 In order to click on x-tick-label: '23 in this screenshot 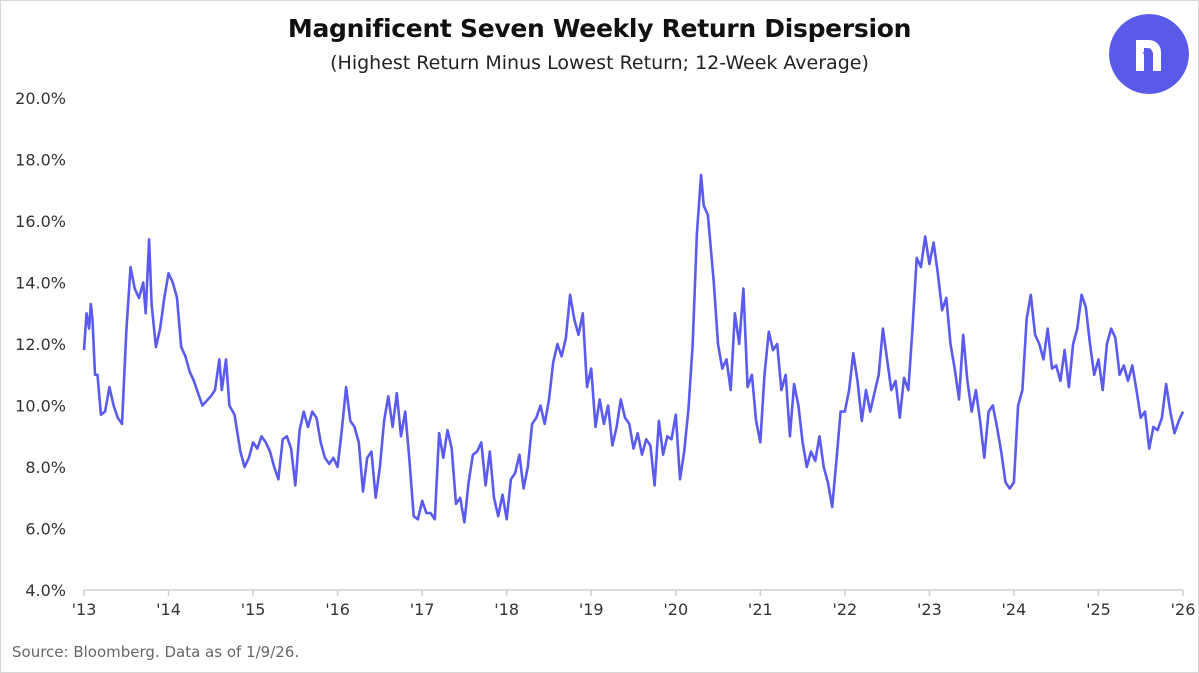, I will do `click(929, 609)`.